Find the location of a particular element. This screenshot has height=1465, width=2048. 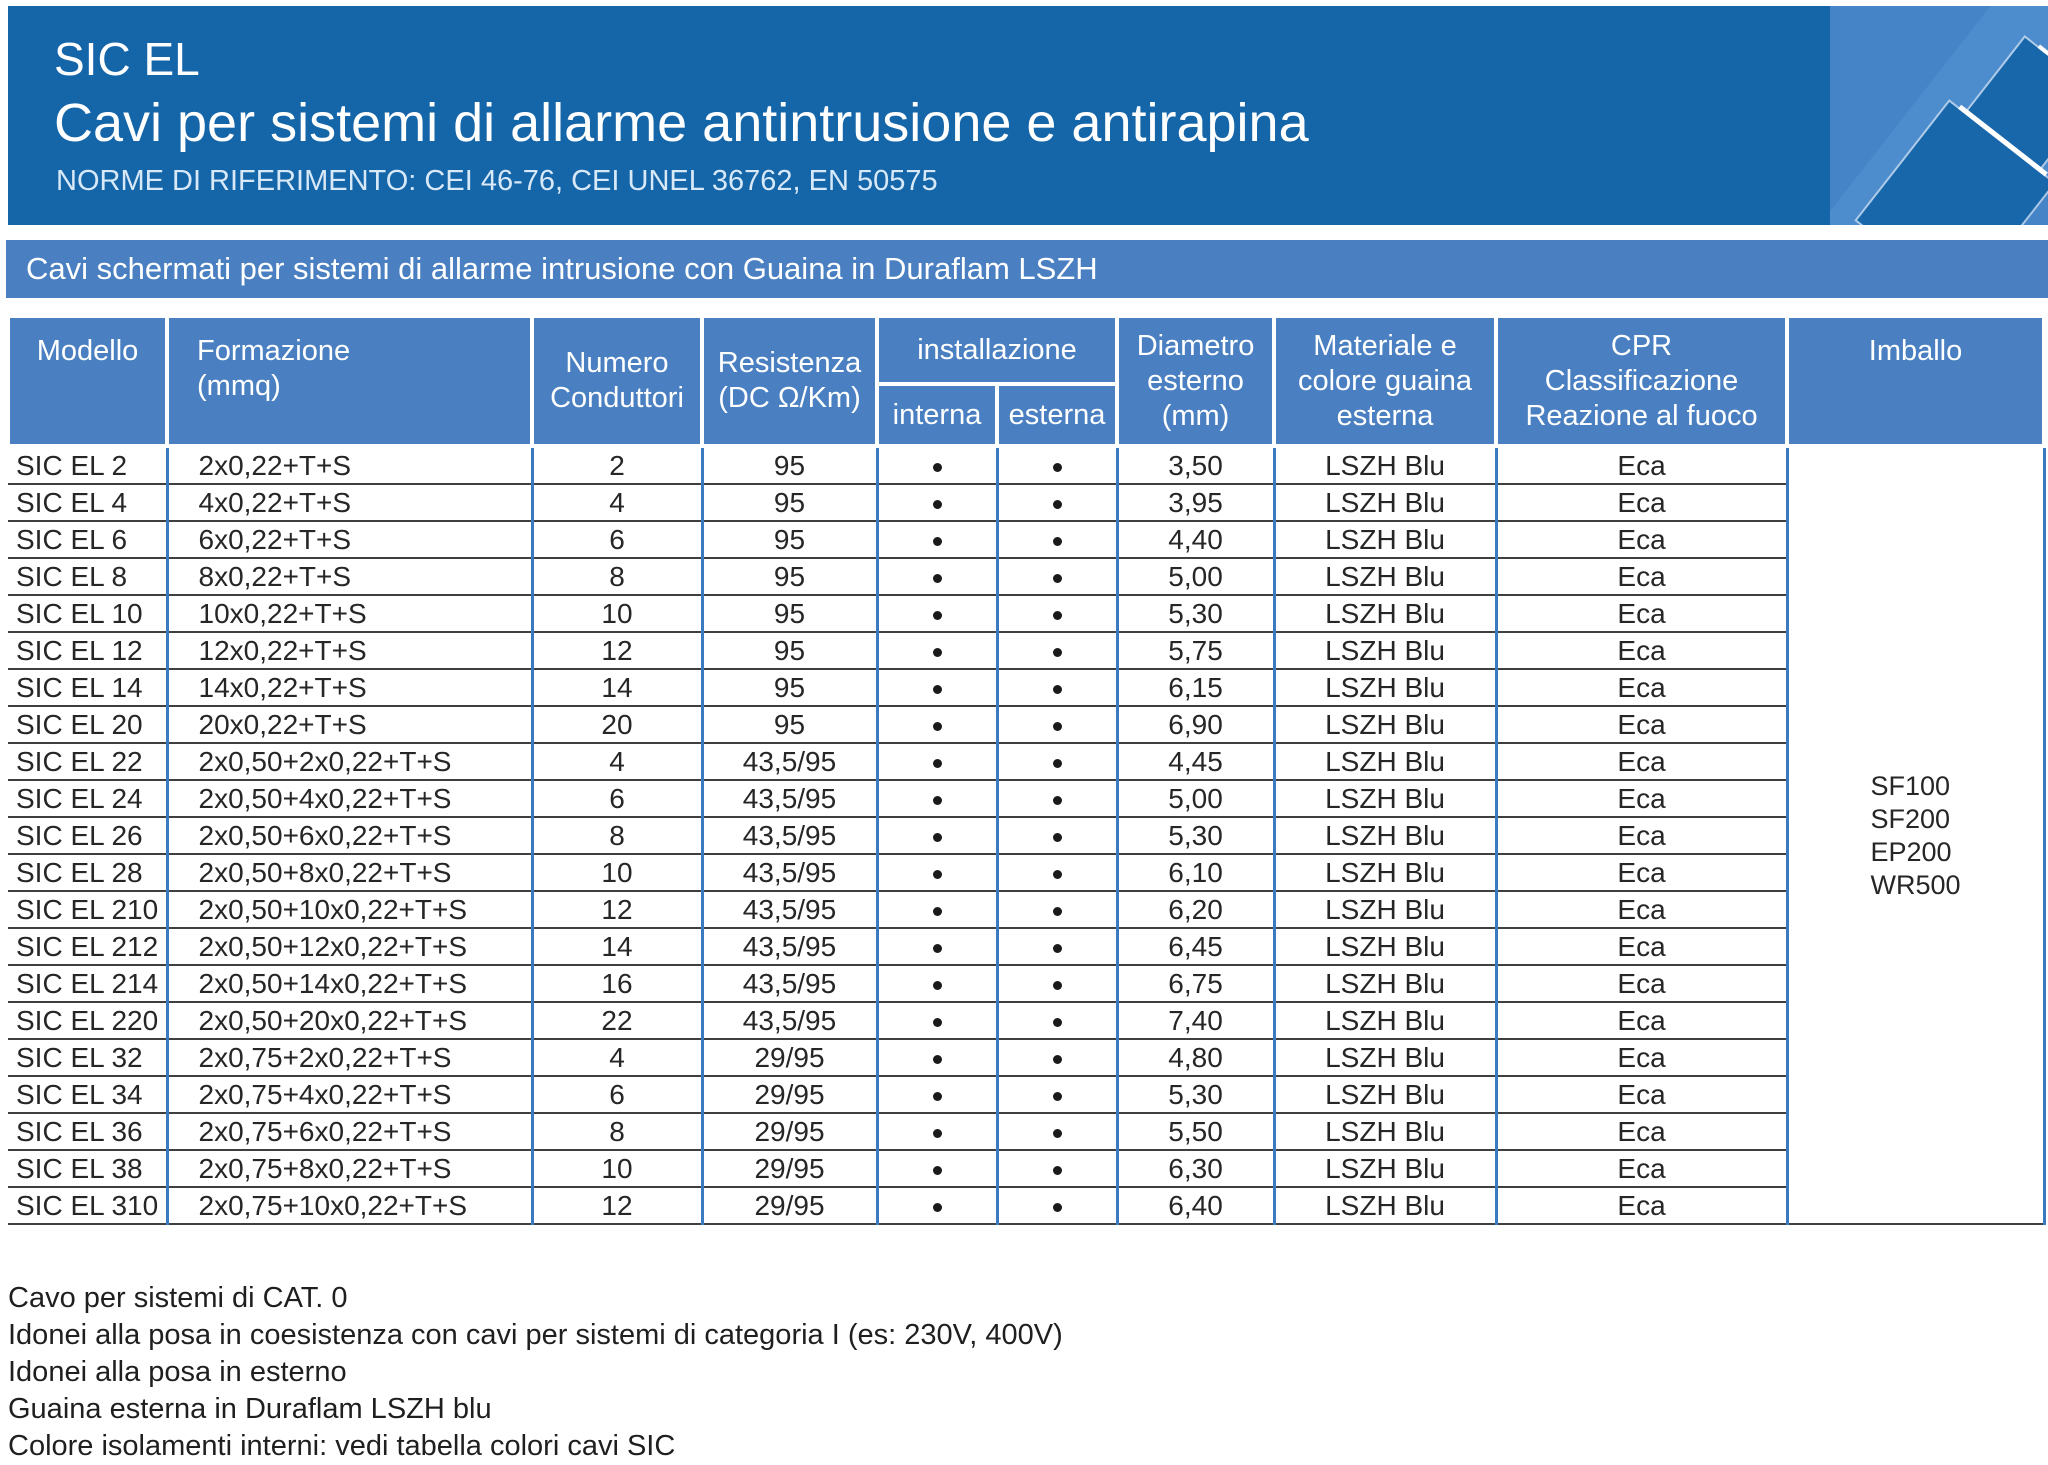

cell-diameter: 6,90 is located at coordinates (1195, 724).